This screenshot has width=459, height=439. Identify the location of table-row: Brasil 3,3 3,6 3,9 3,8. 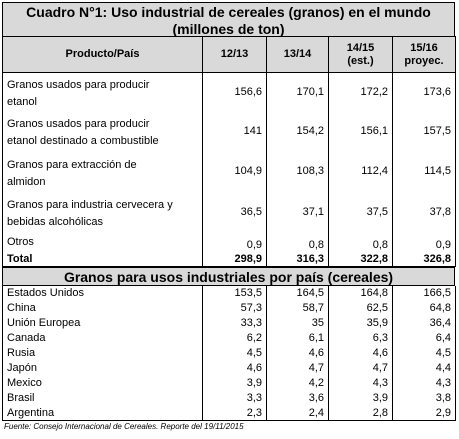
(229, 398).